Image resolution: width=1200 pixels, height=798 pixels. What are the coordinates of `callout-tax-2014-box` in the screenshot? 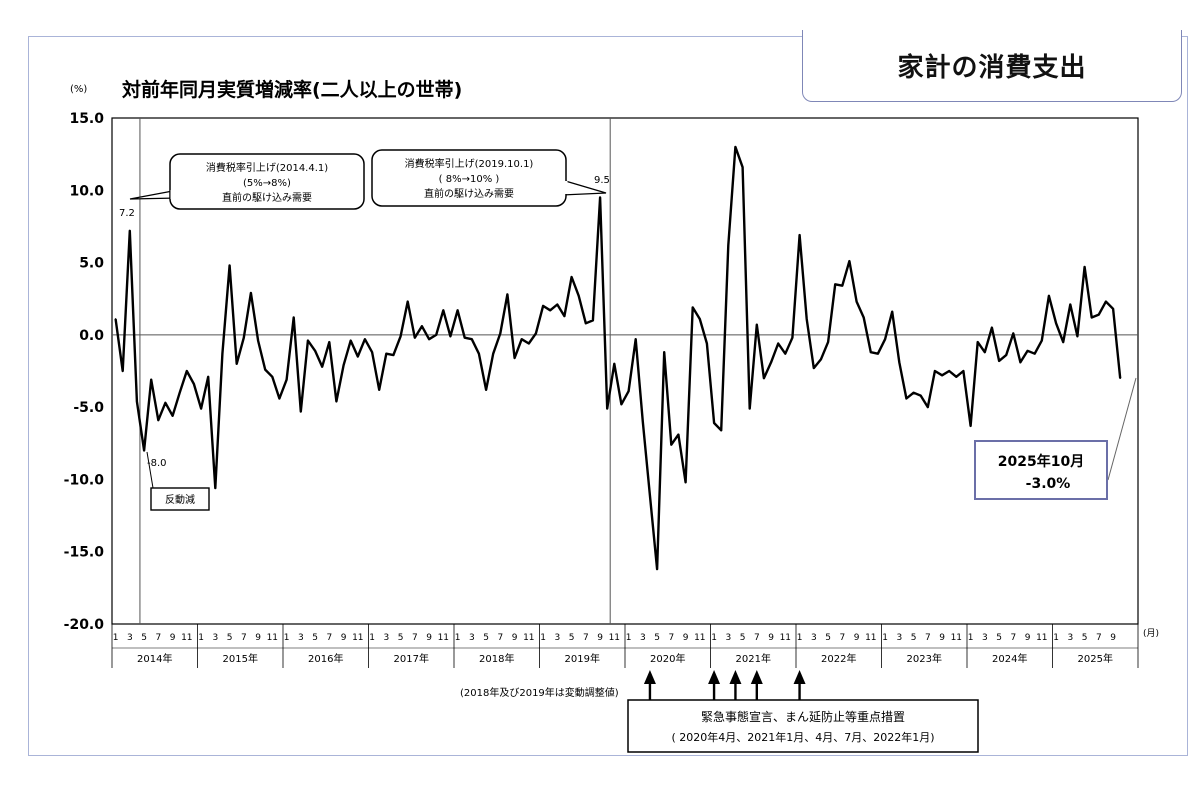 It's located at (267, 181).